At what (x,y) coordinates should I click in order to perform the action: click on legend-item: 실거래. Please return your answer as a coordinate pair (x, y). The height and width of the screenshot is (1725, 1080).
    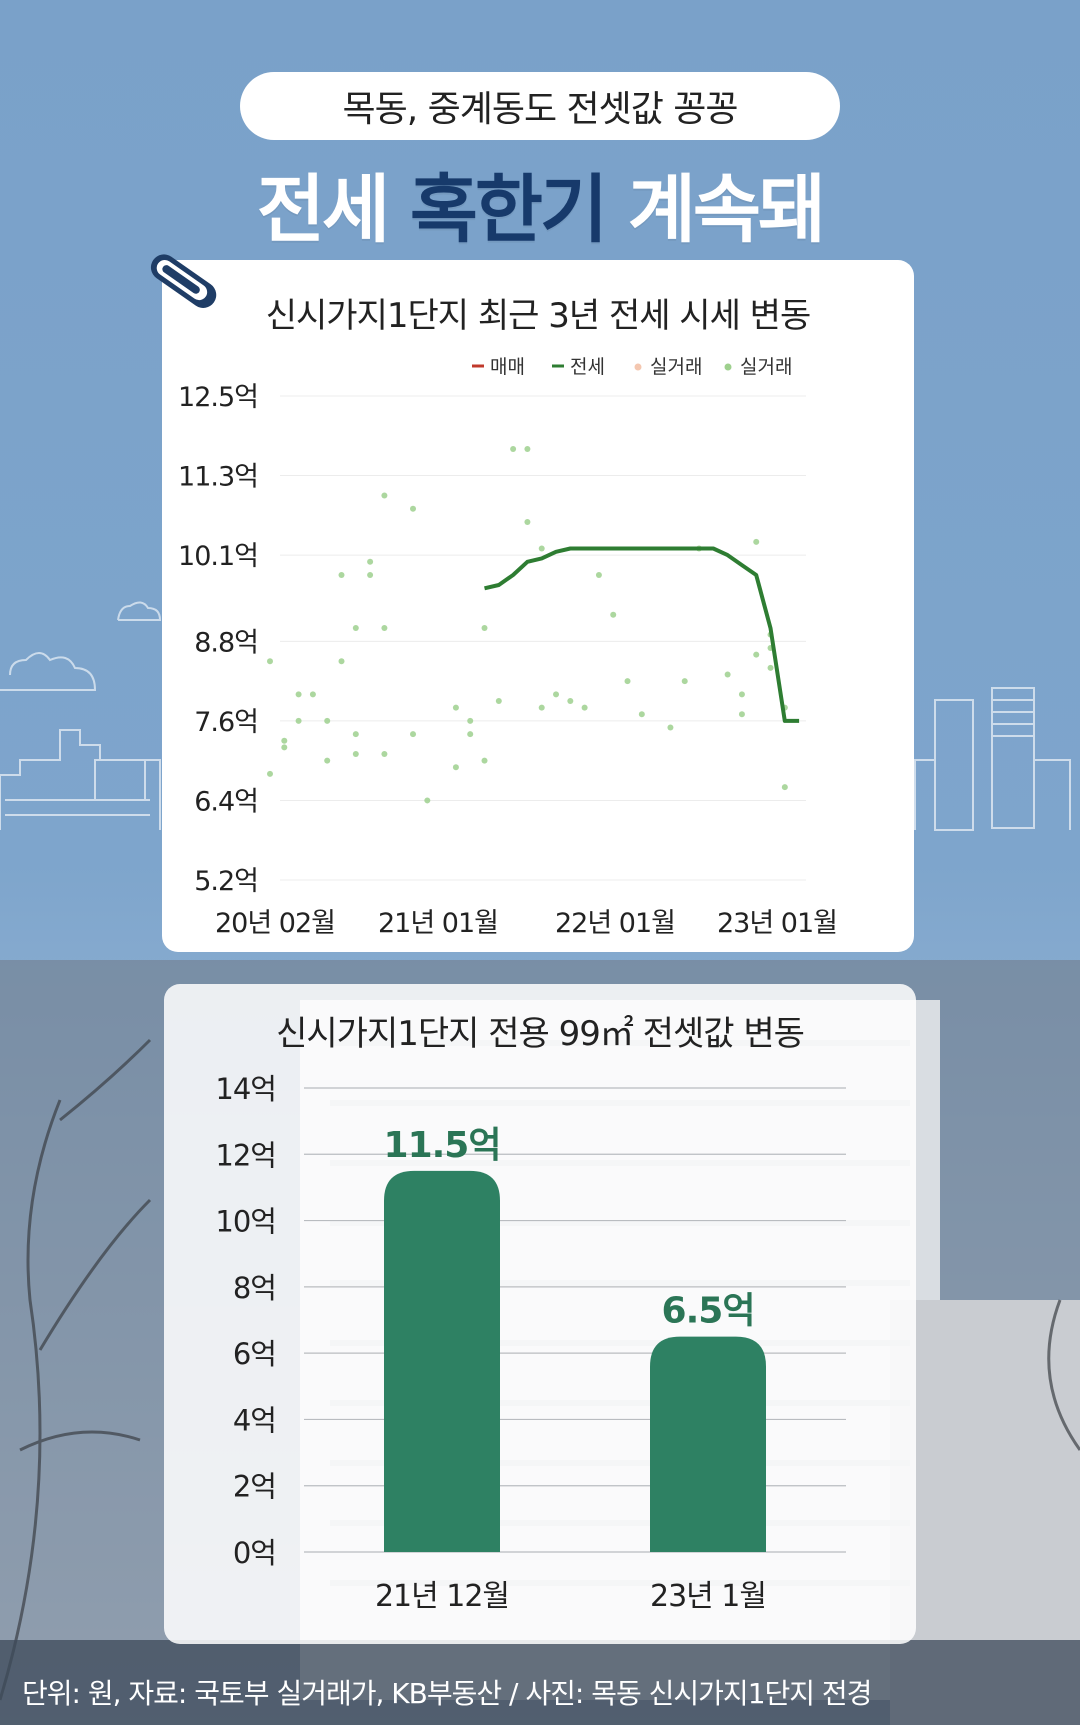
    Looking at the image, I should click on (668, 367).